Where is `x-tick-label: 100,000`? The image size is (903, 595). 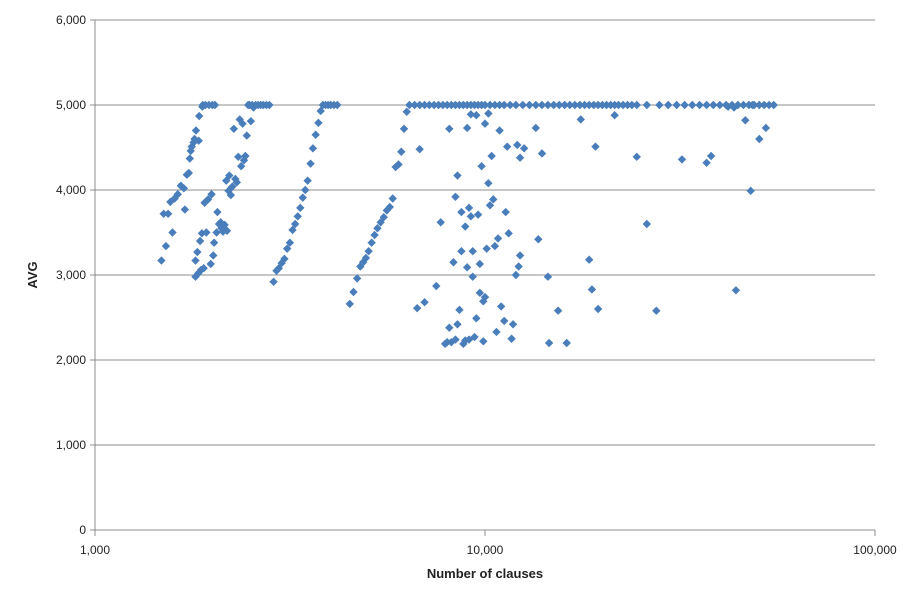 x-tick-label: 100,000 is located at coordinates (875, 550).